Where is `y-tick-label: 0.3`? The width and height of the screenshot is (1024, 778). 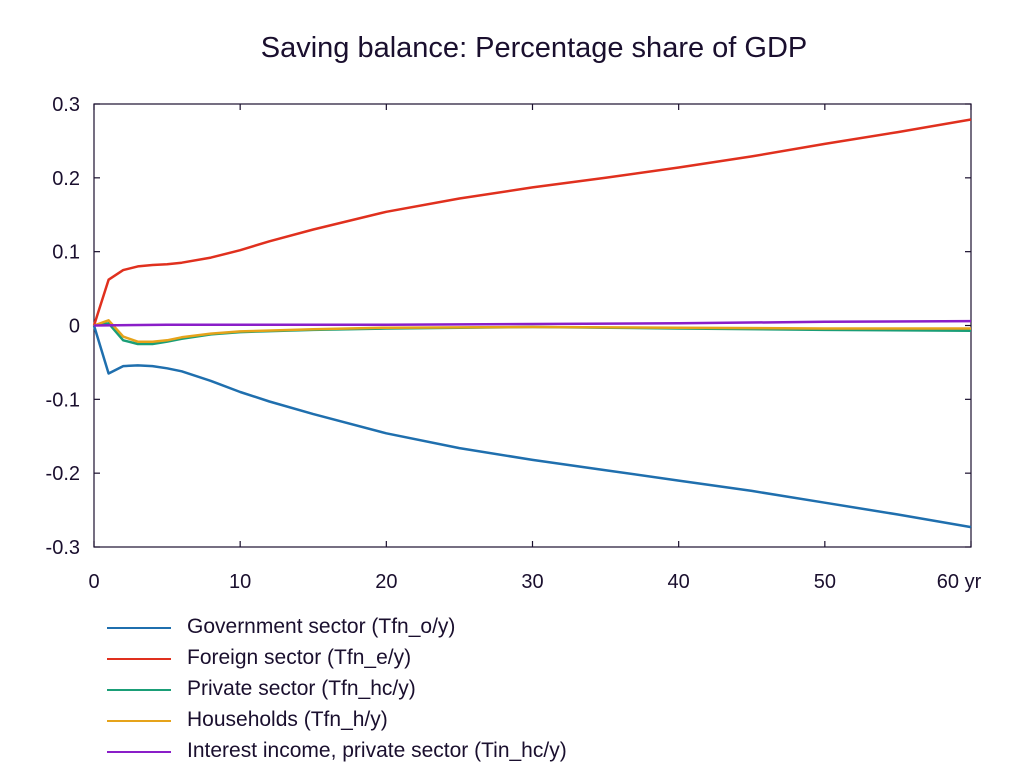 y-tick-label: 0.3 is located at coordinates (66, 105).